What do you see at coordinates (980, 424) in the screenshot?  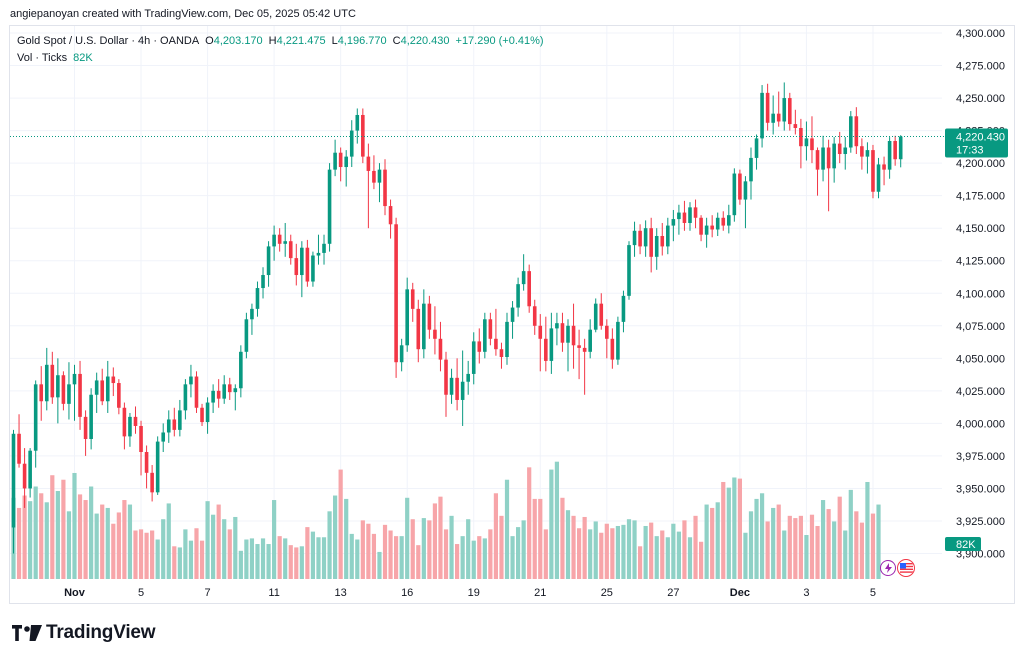 I see `y-tick-label: 4,000.000` at bounding box center [980, 424].